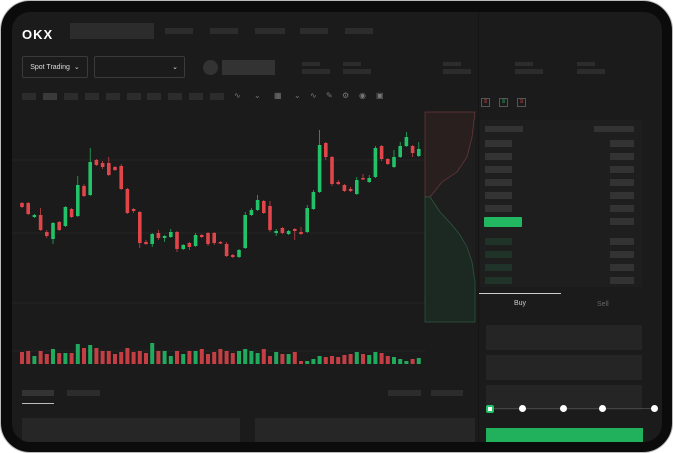 The width and height of the screenshot is (673, 453). Describe the element at coordinates (50, 96) in the screenshot. I see `timeframe-button-active` at that location.